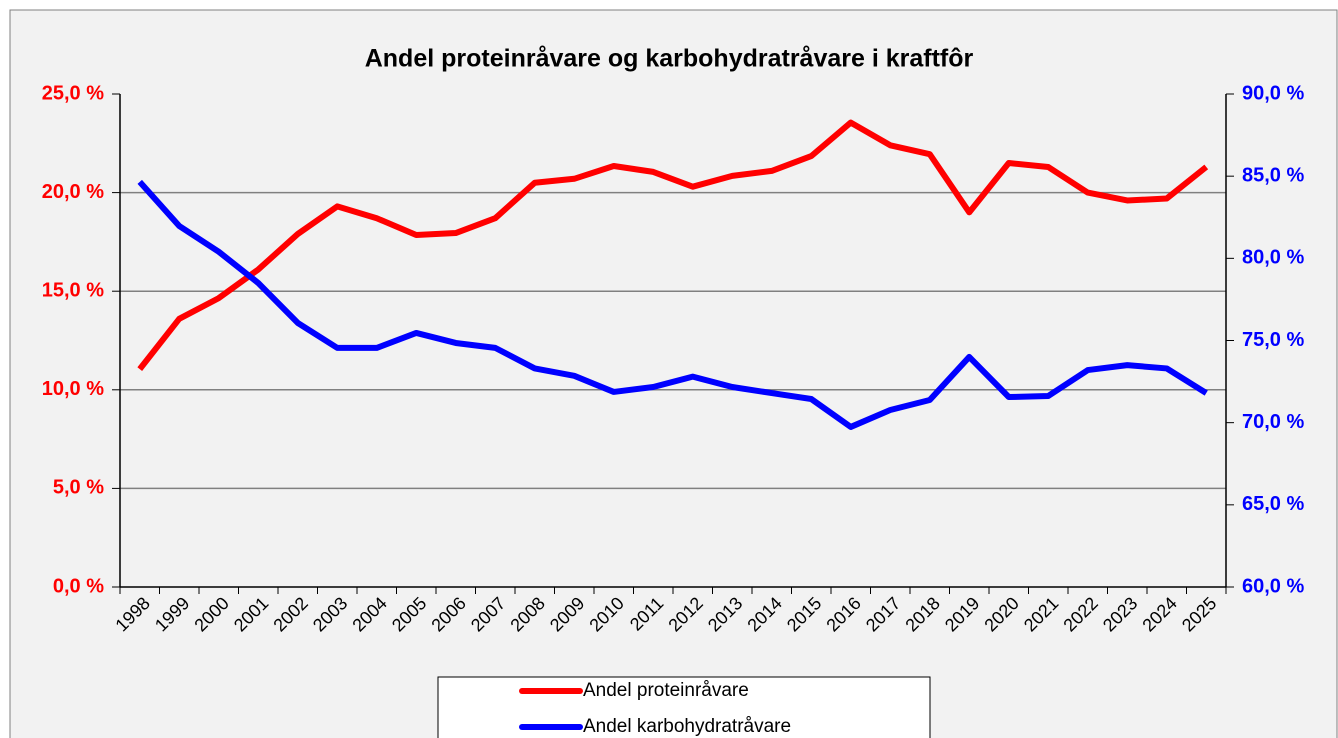 This screenshot has width=1338, height=738. Describe the element at coordinates (1273, 258) in the screenshot. I see `y2-tick-label: 80,0 %` at that location.